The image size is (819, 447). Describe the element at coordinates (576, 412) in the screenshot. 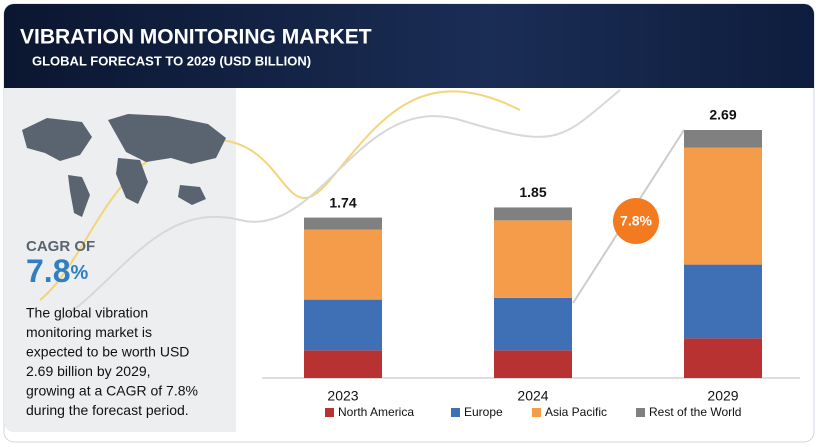

I see `legend-label: Asia Pacific` at that location.